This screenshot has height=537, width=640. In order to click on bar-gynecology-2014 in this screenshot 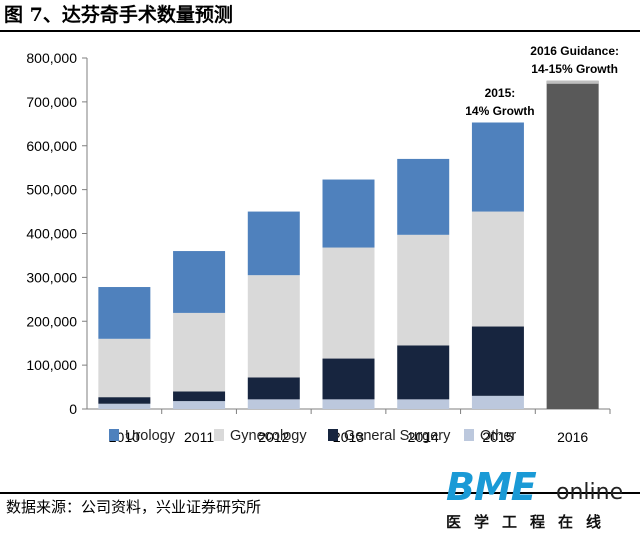, I will do `click(423, 290)`.